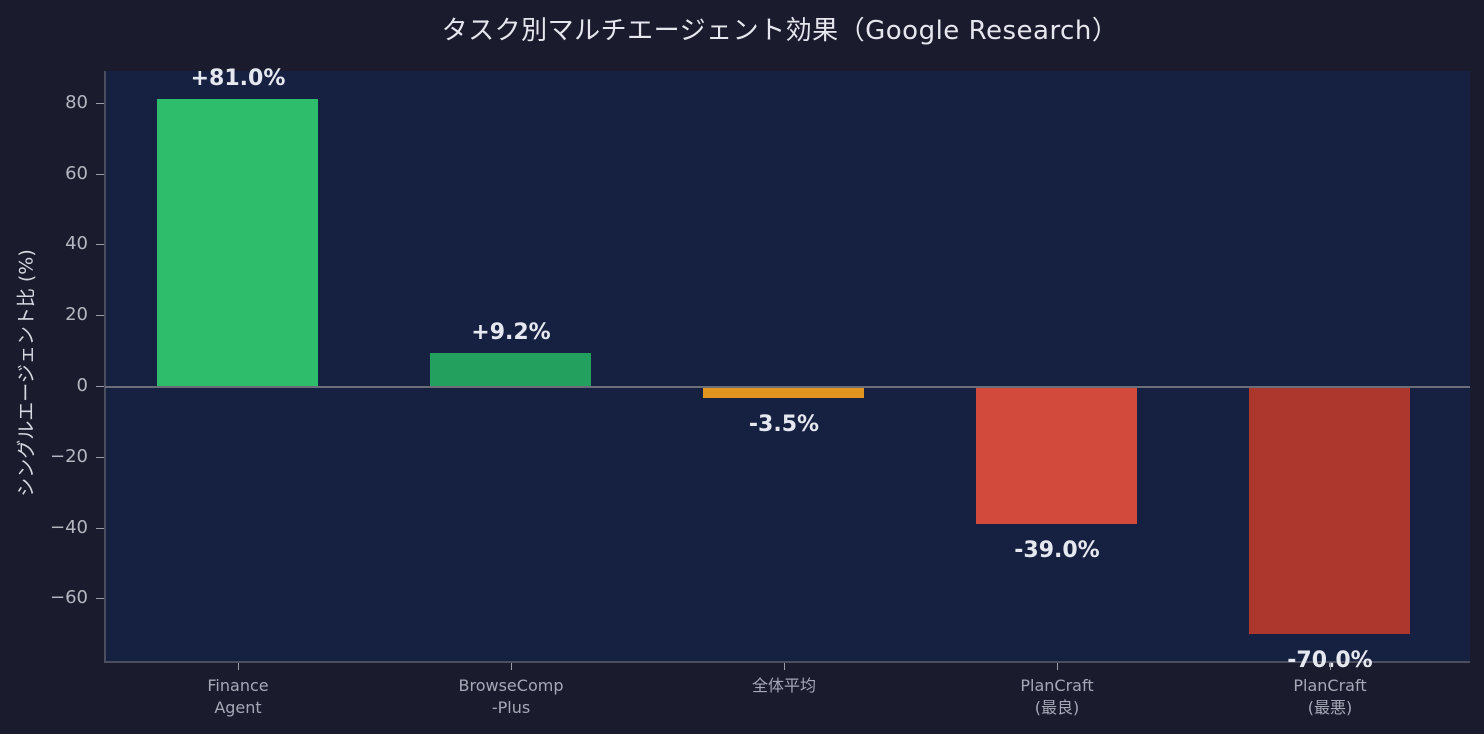 Image resolution: width=1484 pixels, height=734 pixels. What do you see at coordinates (511, 332) in the screenshot?
I see `bar-value-label: +9.2%` at bounding box center [511, 332].